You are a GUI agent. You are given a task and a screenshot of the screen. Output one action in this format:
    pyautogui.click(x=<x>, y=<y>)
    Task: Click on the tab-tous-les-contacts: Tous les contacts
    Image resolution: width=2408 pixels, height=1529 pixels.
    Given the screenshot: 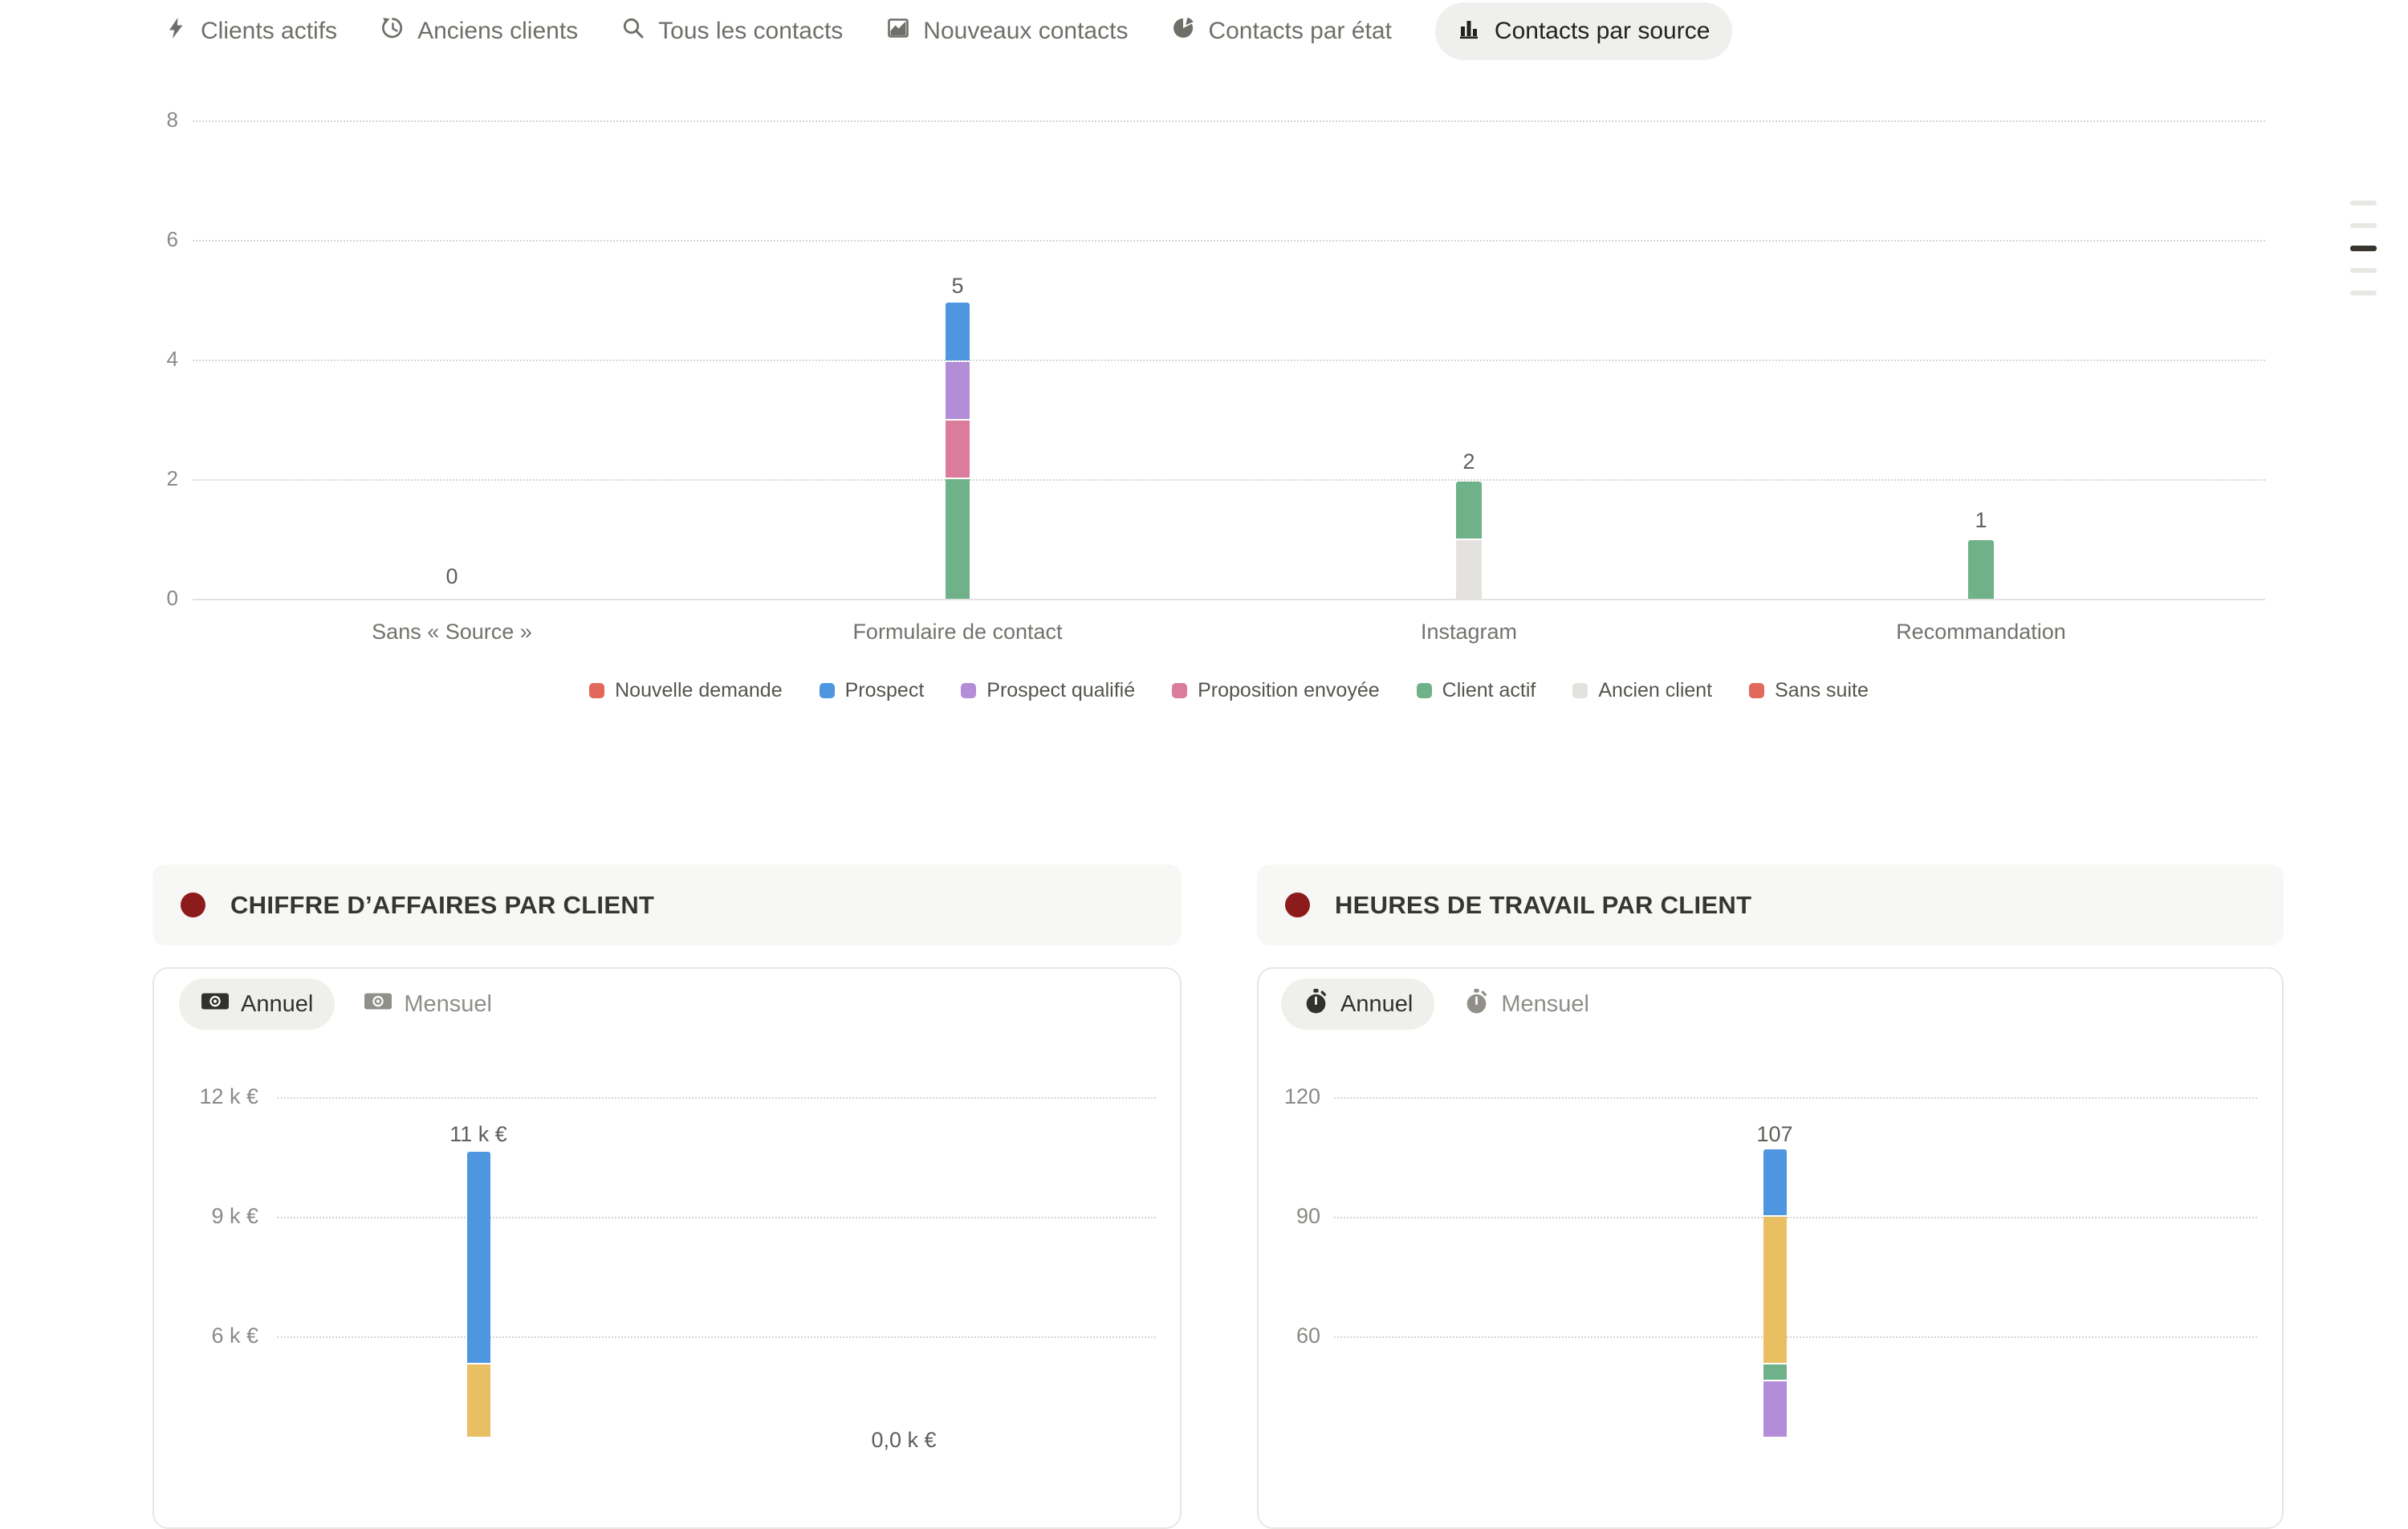 What is the action you would take?
    pyautogui.click(x=732, y=31)
    